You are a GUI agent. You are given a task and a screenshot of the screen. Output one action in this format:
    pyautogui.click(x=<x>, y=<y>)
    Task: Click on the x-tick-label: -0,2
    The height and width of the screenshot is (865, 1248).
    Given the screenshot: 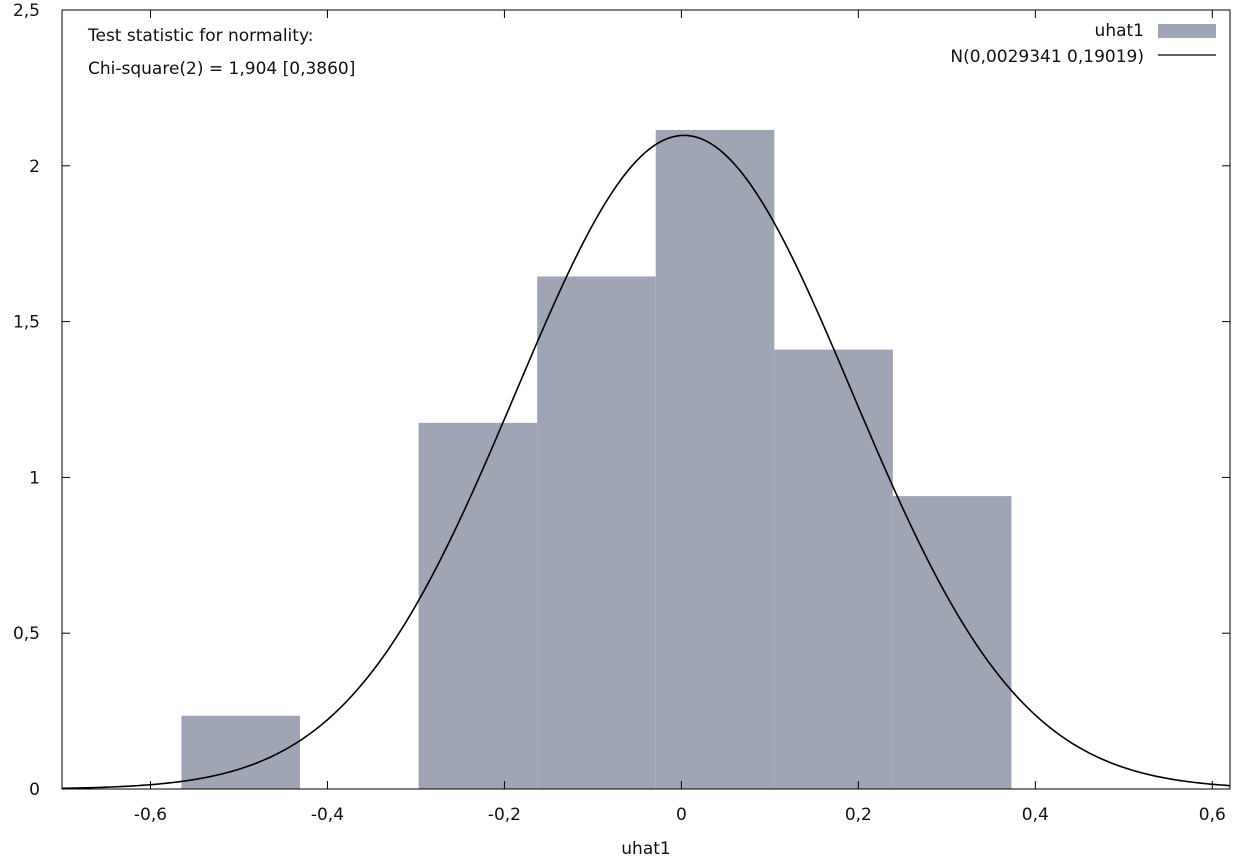 What is the action you would take?
    pyautogui.click(x=504, y=815)
    